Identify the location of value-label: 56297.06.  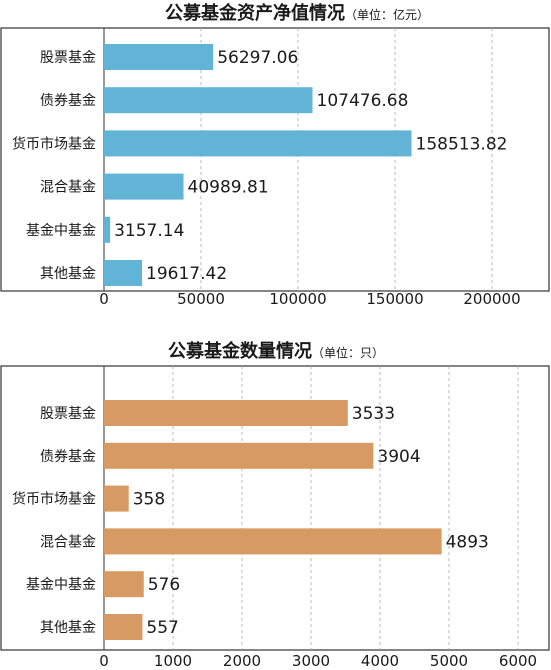
(257, 58).